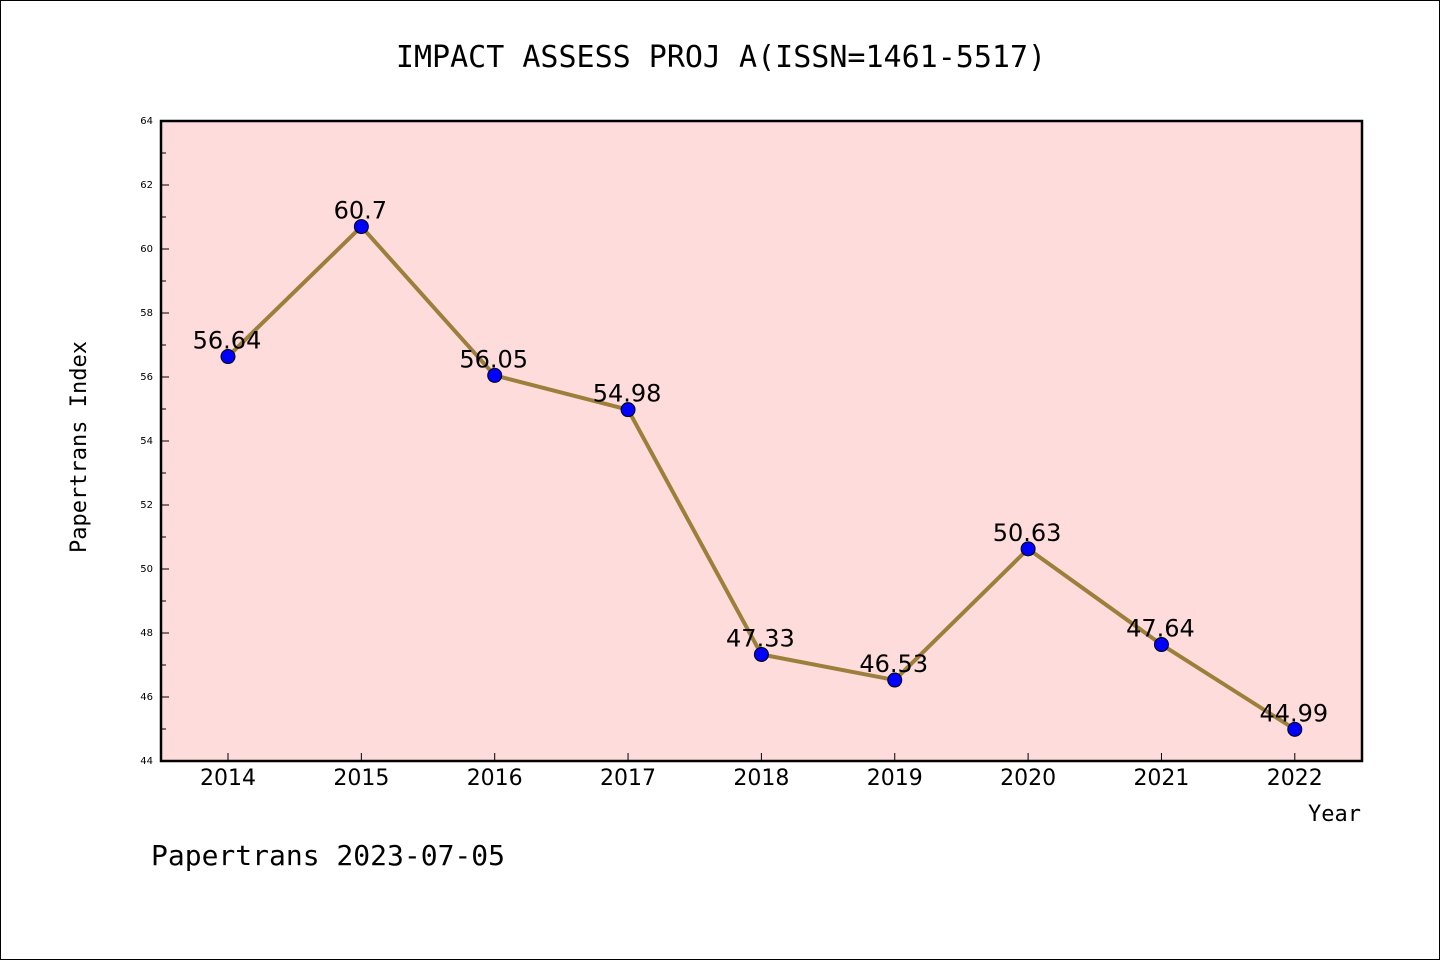 The image size is (1440, 961). What do you see at coordinates (146, 505) in the screenshot?
I see `y-tick-label: 52` at bounding box center [146, 505].